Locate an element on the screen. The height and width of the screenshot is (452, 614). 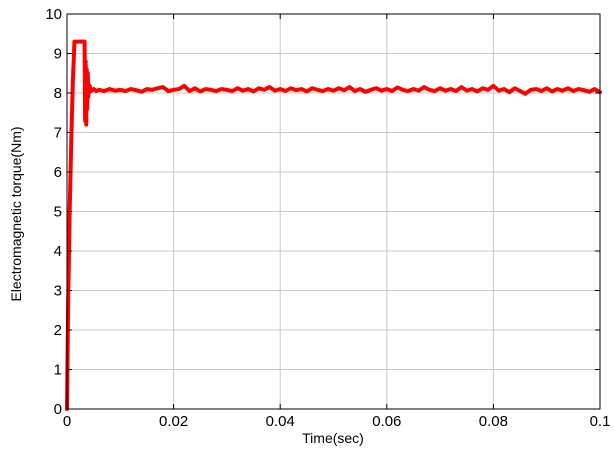
y-tick-label: 10 is located at coordinates (53, 14).